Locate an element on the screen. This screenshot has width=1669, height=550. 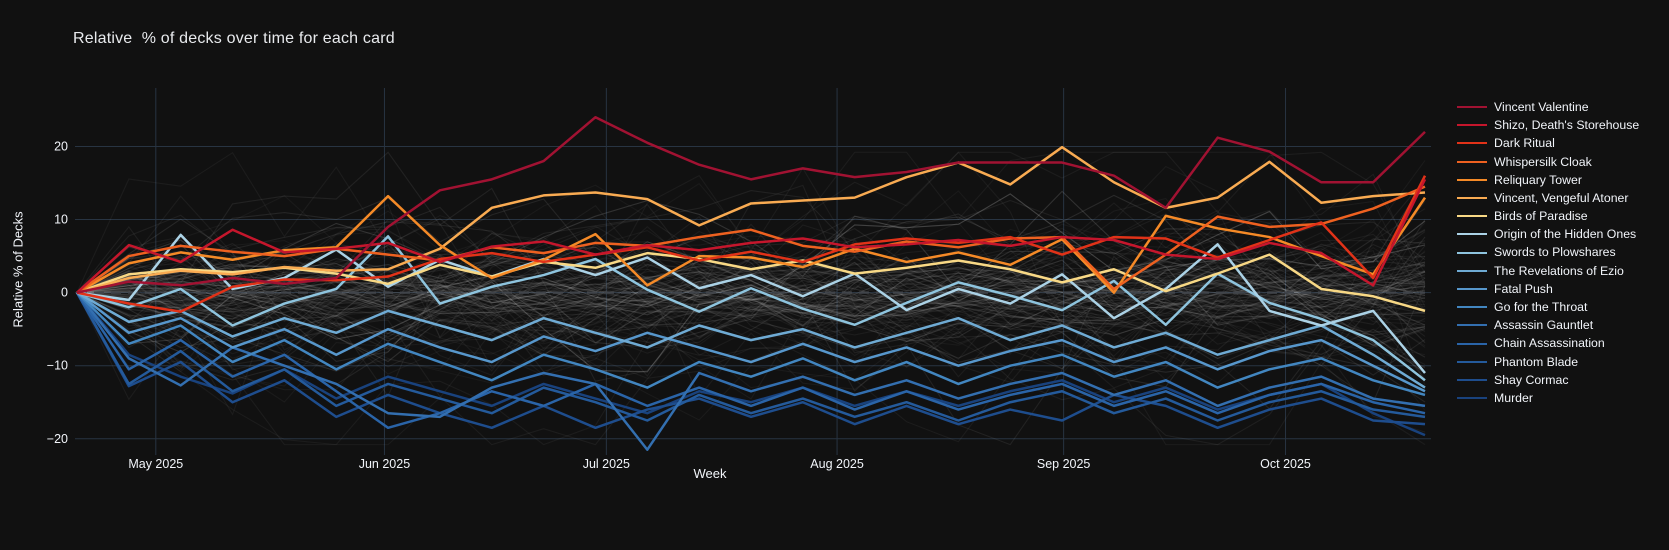
series-line-the-revelations-of-ezio is located at coordinates (751, 340).